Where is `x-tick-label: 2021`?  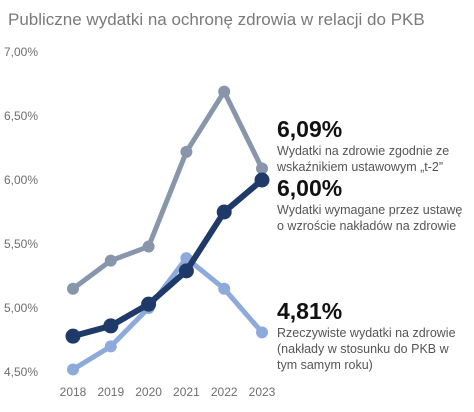 x-tick-label: 2021 is located at coordinates (186, 392).